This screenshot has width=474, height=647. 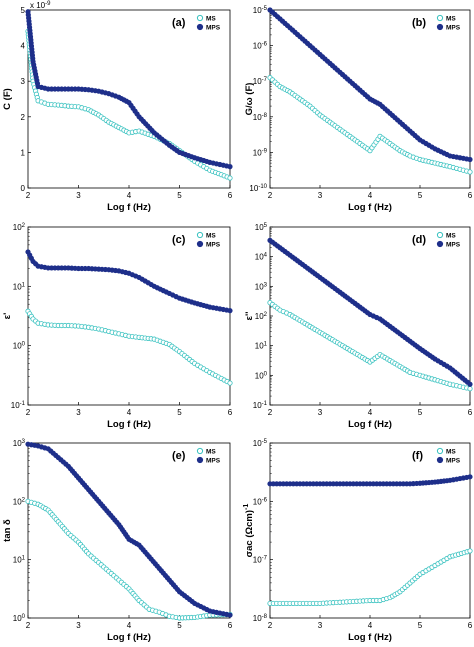 I want to click on y-tick-label: 101, so click(x=19, y=560).